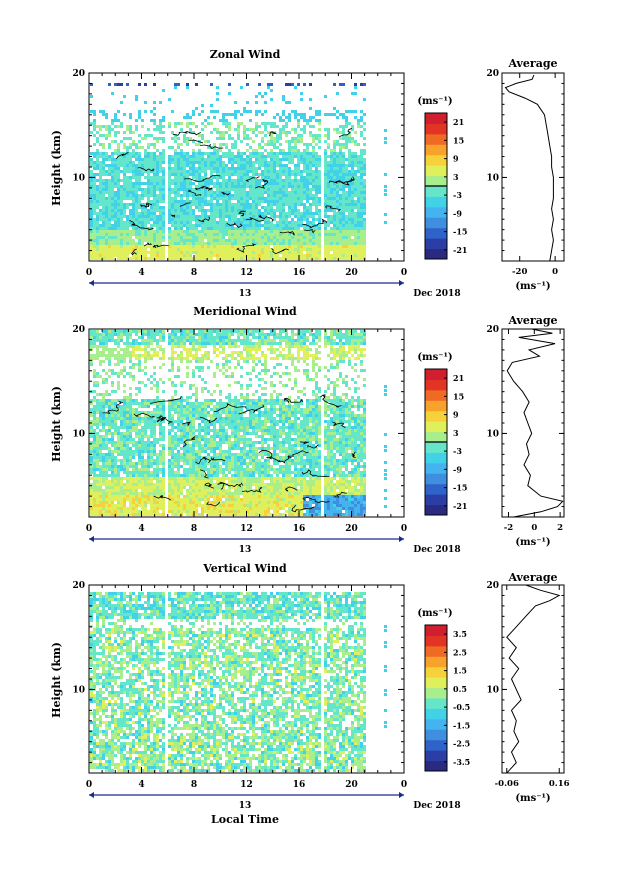 The image size is (619, 873). What do you see at coordinates (456, 415) in the screenshot?
I see `colorbar-tick-label: 9` at bounding box center [456, 415].